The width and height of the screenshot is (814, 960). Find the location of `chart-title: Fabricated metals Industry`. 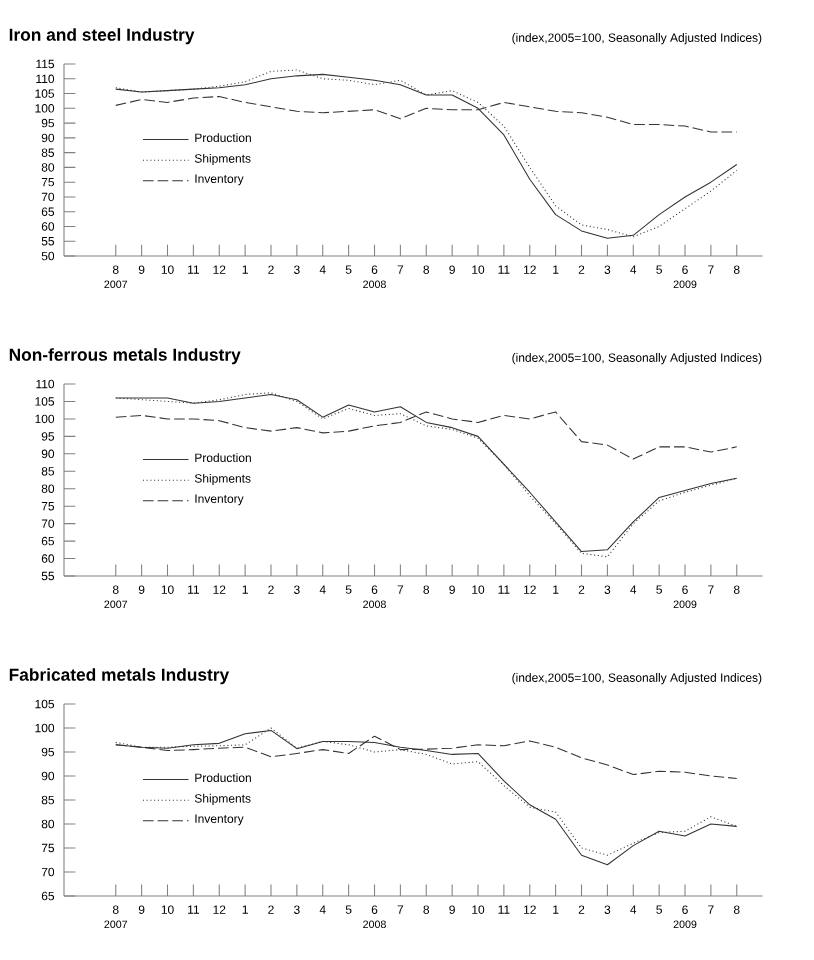

chart-title: Fabricated metals Industry is located at coordinates (119, 676).